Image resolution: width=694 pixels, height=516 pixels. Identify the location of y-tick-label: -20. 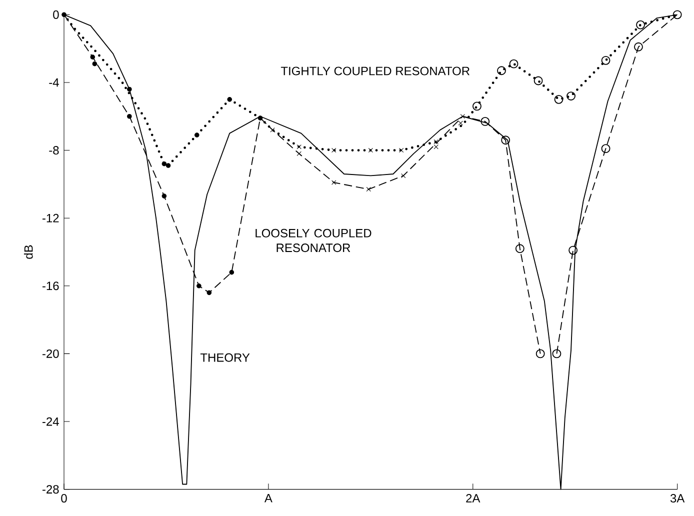
(50, 353).